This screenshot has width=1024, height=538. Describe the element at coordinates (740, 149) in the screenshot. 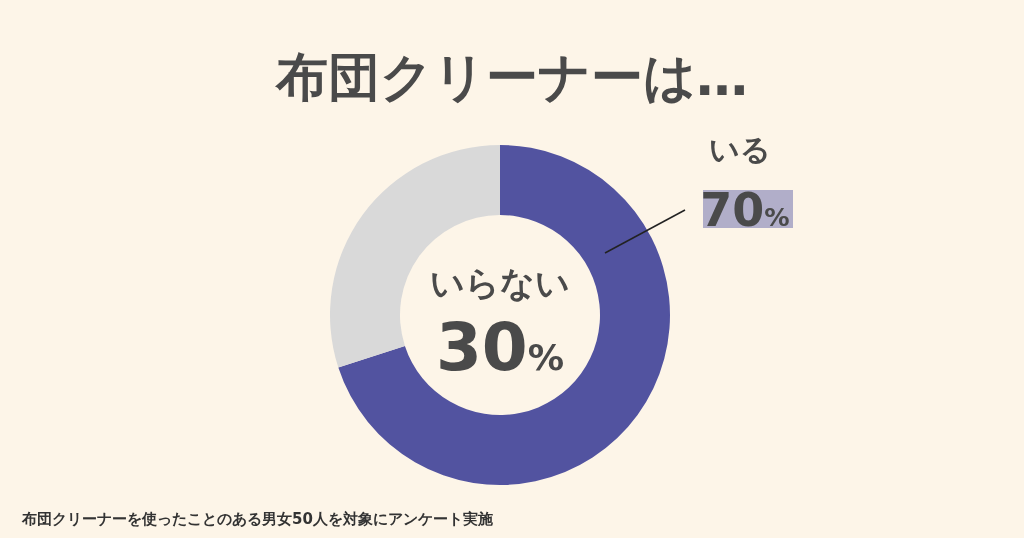

I see `slice-label: いる` at that location.